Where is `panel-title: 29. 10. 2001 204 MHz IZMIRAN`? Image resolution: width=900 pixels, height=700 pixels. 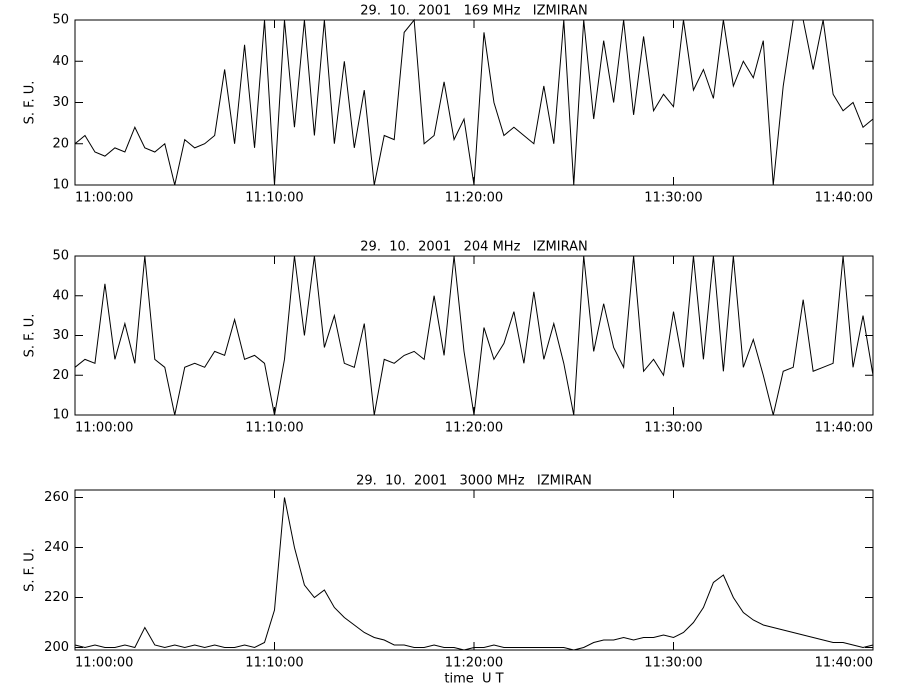 panel-title: 29. 10. 2001 204 MHz IZMIRAN is located at coordinates (473, 247).